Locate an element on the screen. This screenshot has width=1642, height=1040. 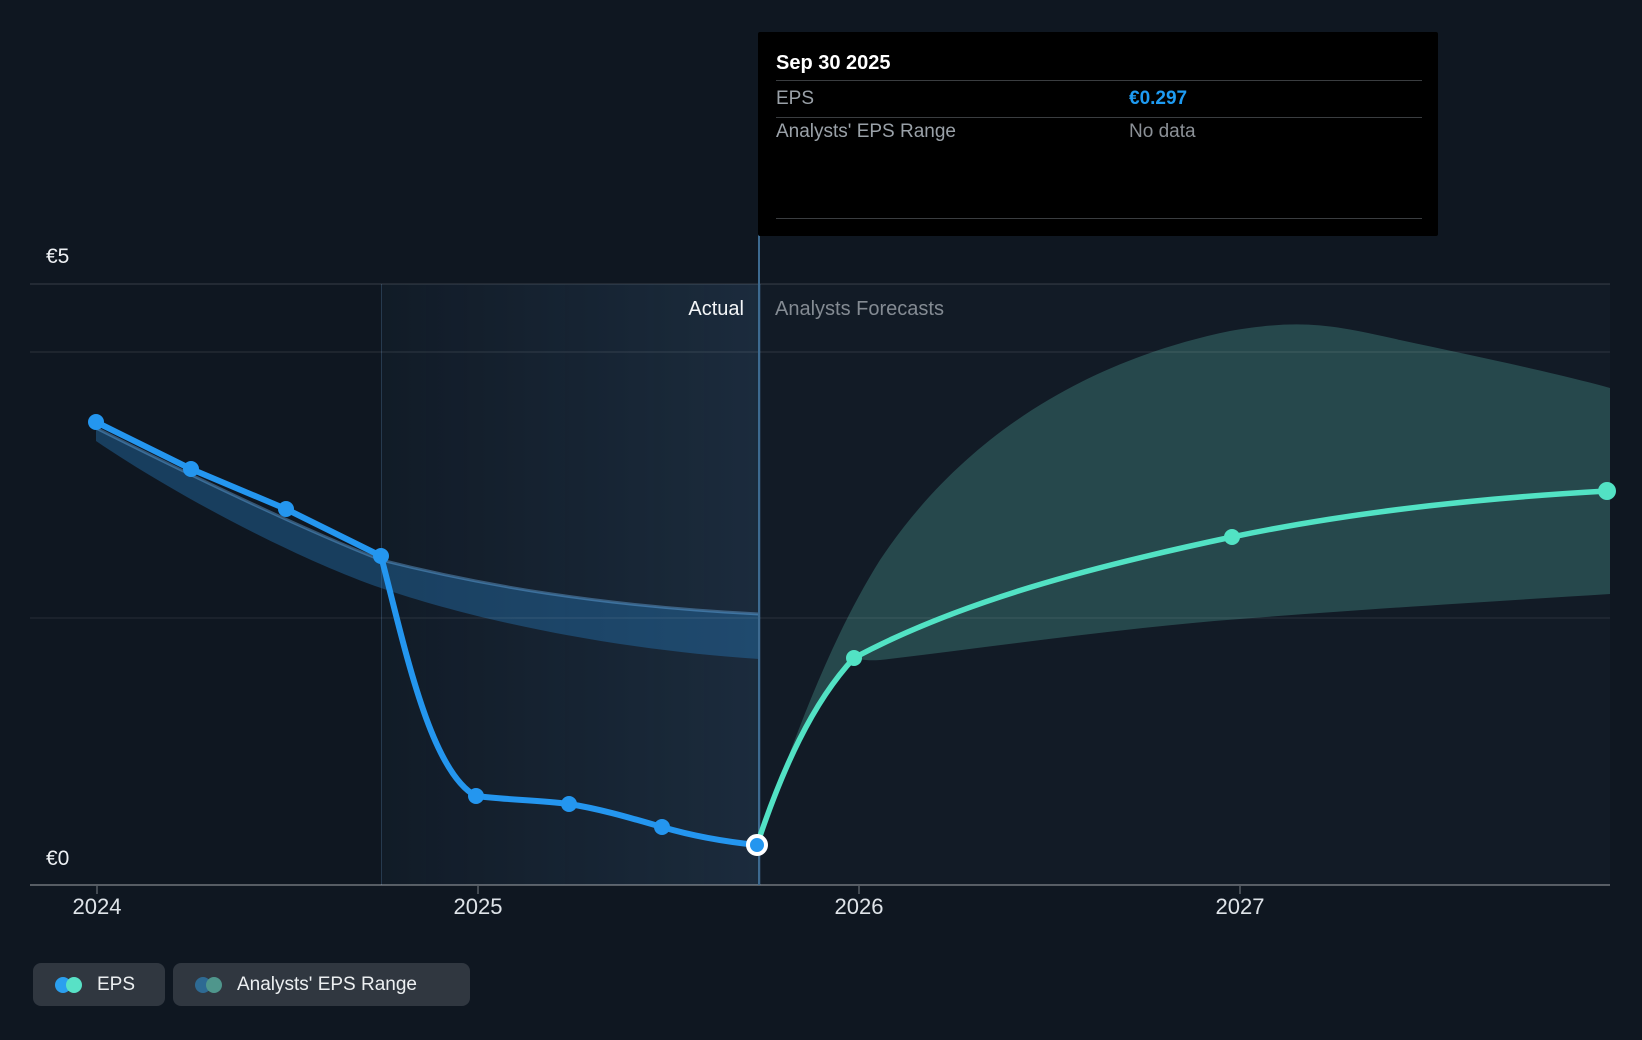
last-12-months-highlight is located at coordinates (571, 584).